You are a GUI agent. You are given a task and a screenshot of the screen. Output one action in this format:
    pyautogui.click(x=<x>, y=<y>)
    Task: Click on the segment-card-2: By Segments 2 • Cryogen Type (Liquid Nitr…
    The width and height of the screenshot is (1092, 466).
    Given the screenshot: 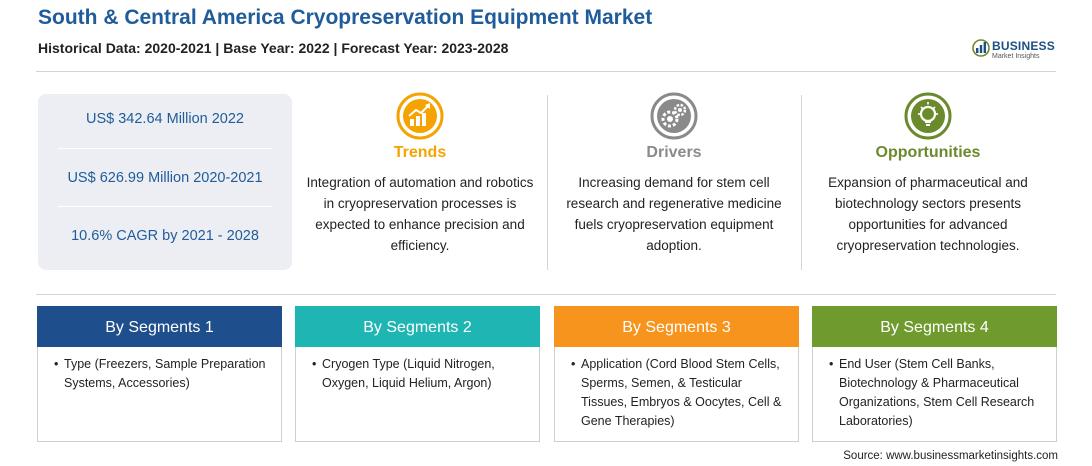 What is the action you would take?
    pyautogui.click(x=417, y=374)
    